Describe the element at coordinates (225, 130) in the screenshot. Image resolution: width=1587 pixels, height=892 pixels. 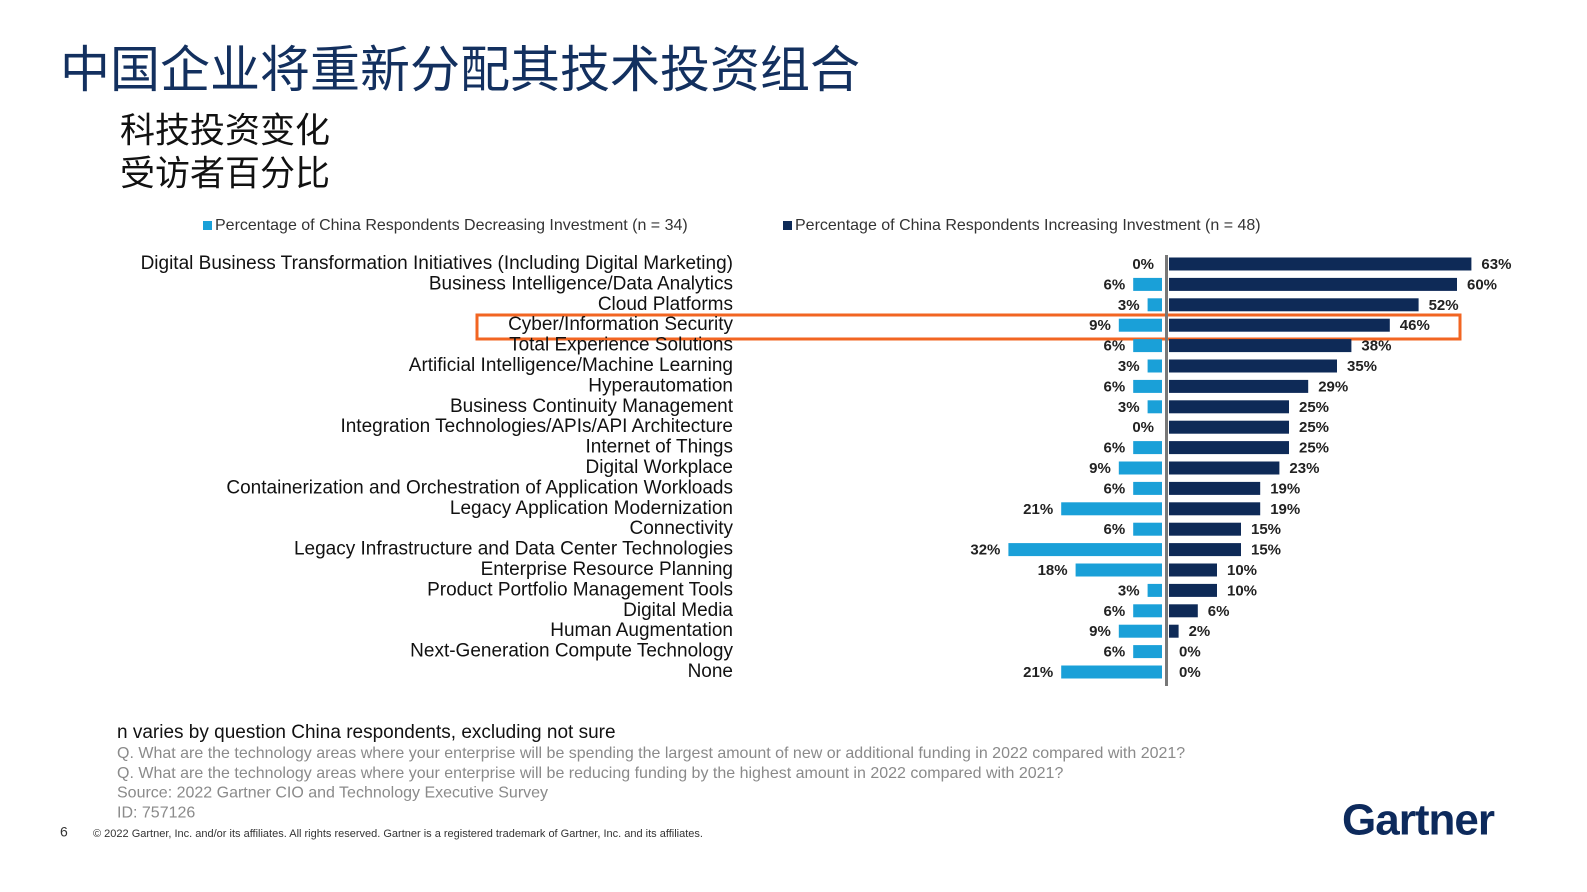
I see `subtitle: 科技投资变化` at that location.